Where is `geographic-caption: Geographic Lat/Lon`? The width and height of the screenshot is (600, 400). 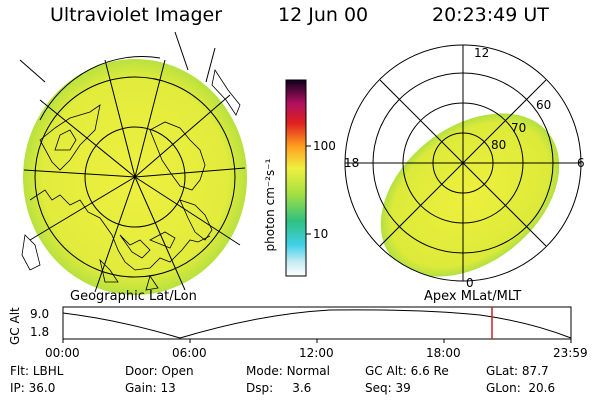 geographic-caption: Geographic Lat/Lon is located at coordinates (133, 296).